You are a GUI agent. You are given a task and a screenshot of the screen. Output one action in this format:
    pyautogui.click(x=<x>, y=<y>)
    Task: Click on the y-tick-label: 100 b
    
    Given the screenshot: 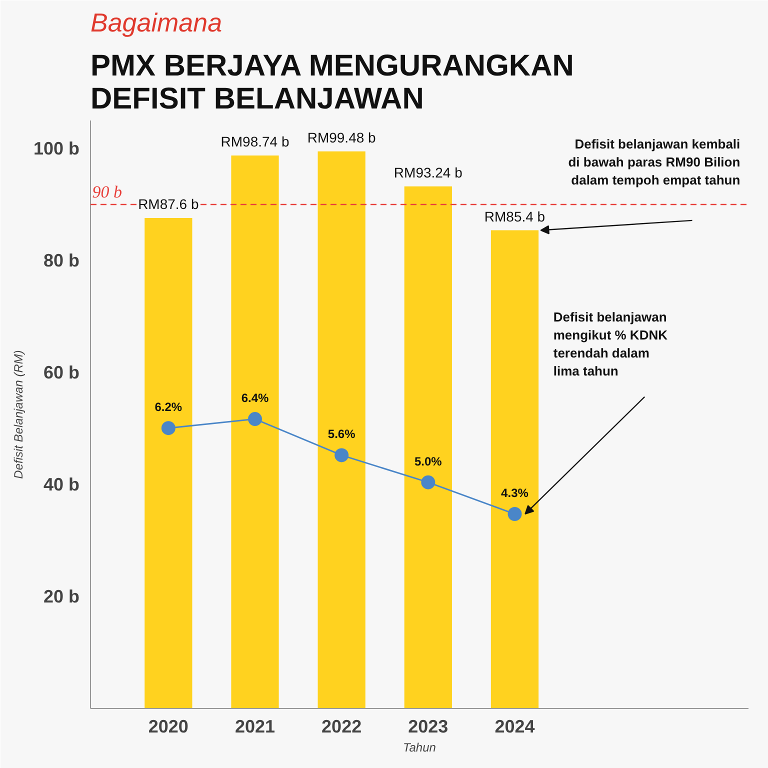 What is the action you would take?
    pyautogui.click(x=56, y=148)
    